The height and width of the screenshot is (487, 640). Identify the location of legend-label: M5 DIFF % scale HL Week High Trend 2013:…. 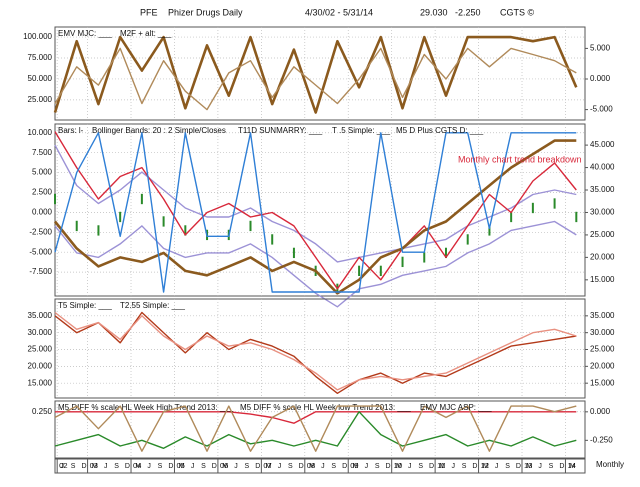
(146, 407).